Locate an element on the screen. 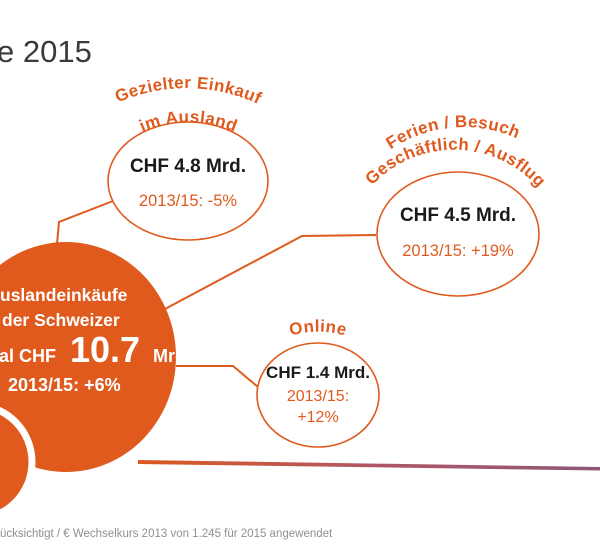 Image resolution: width=600 pixels, height=545 pixels. bubble-online-label-arc-text: Online is located at coordinates (318, 328).